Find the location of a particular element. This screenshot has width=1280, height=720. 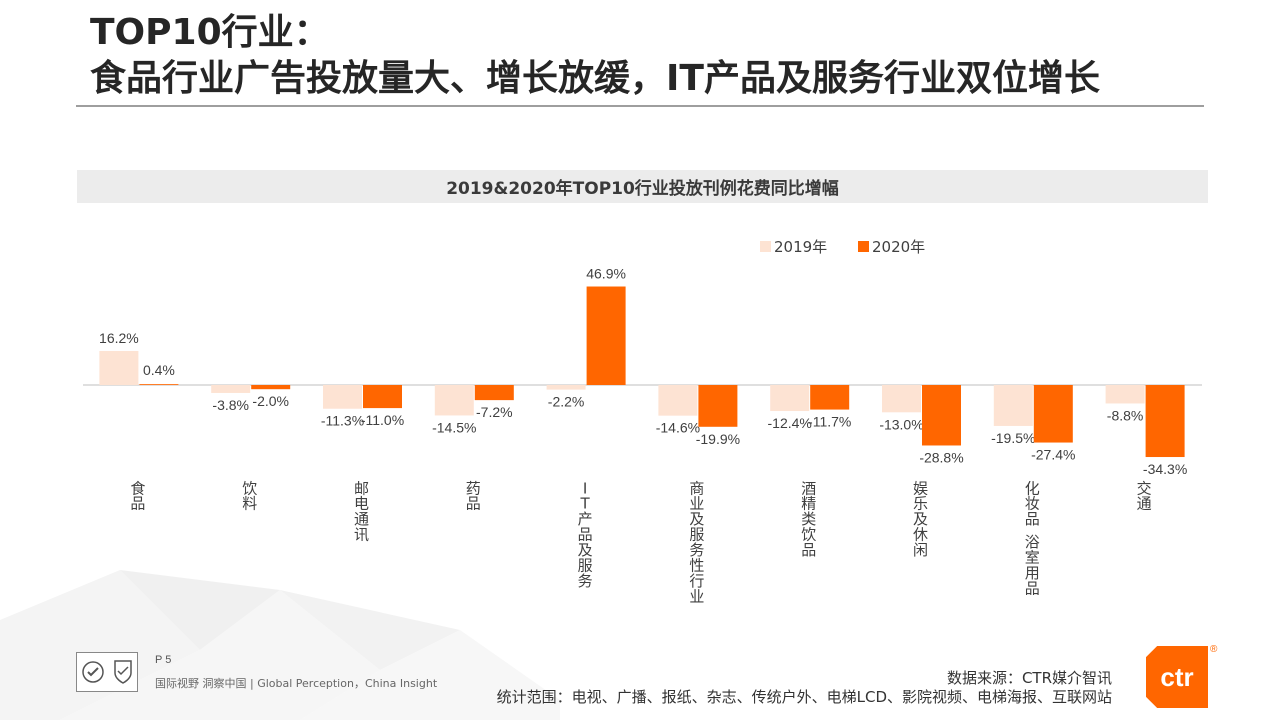

data-label-2020-2: -11.0% is located at coordinates (382, 420).